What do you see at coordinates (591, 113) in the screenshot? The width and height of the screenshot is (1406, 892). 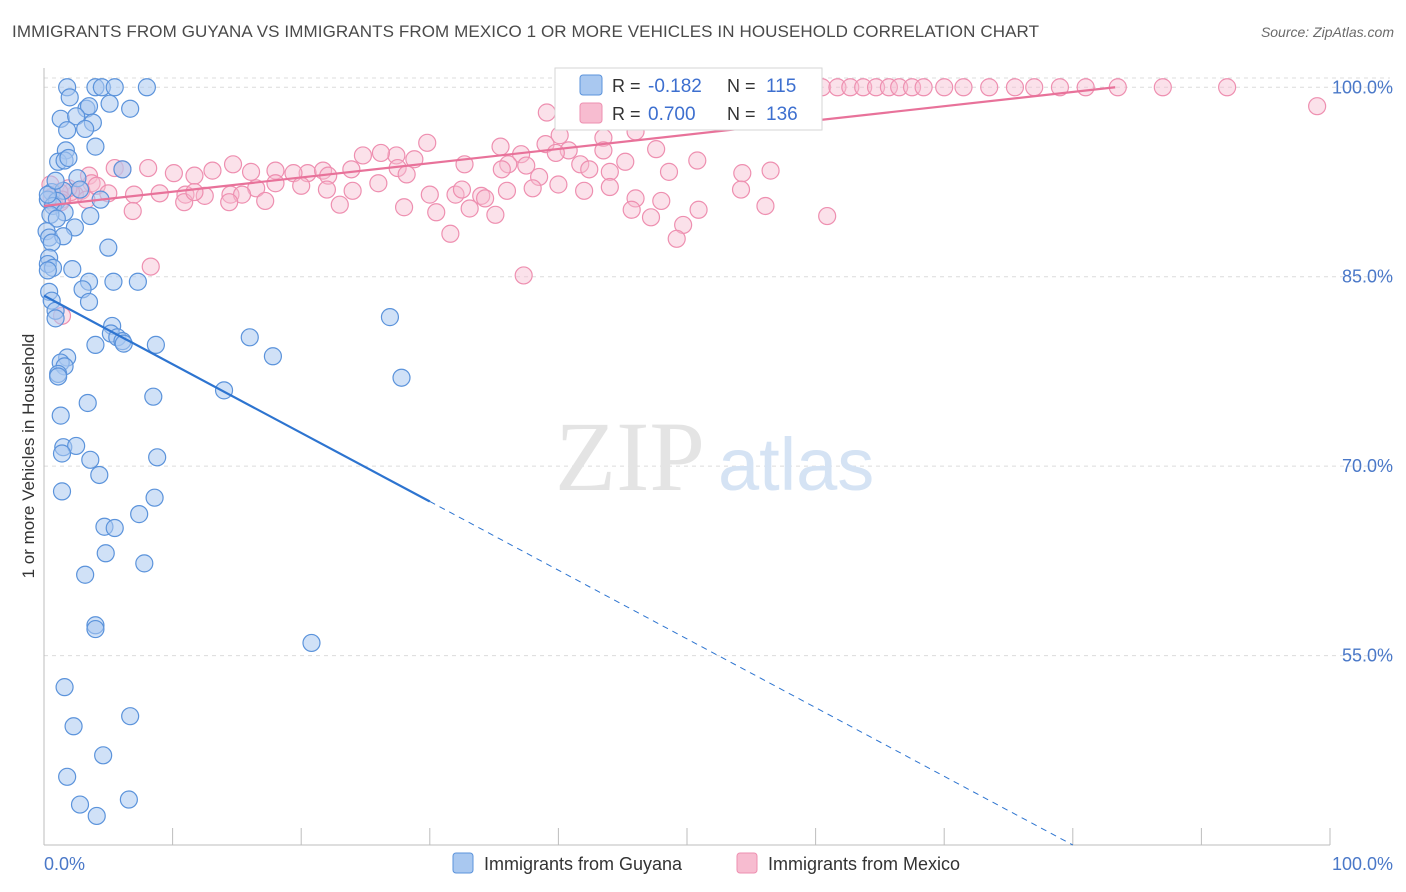 I see `legend-mexico-swatch` at bounding box center [591, 113].